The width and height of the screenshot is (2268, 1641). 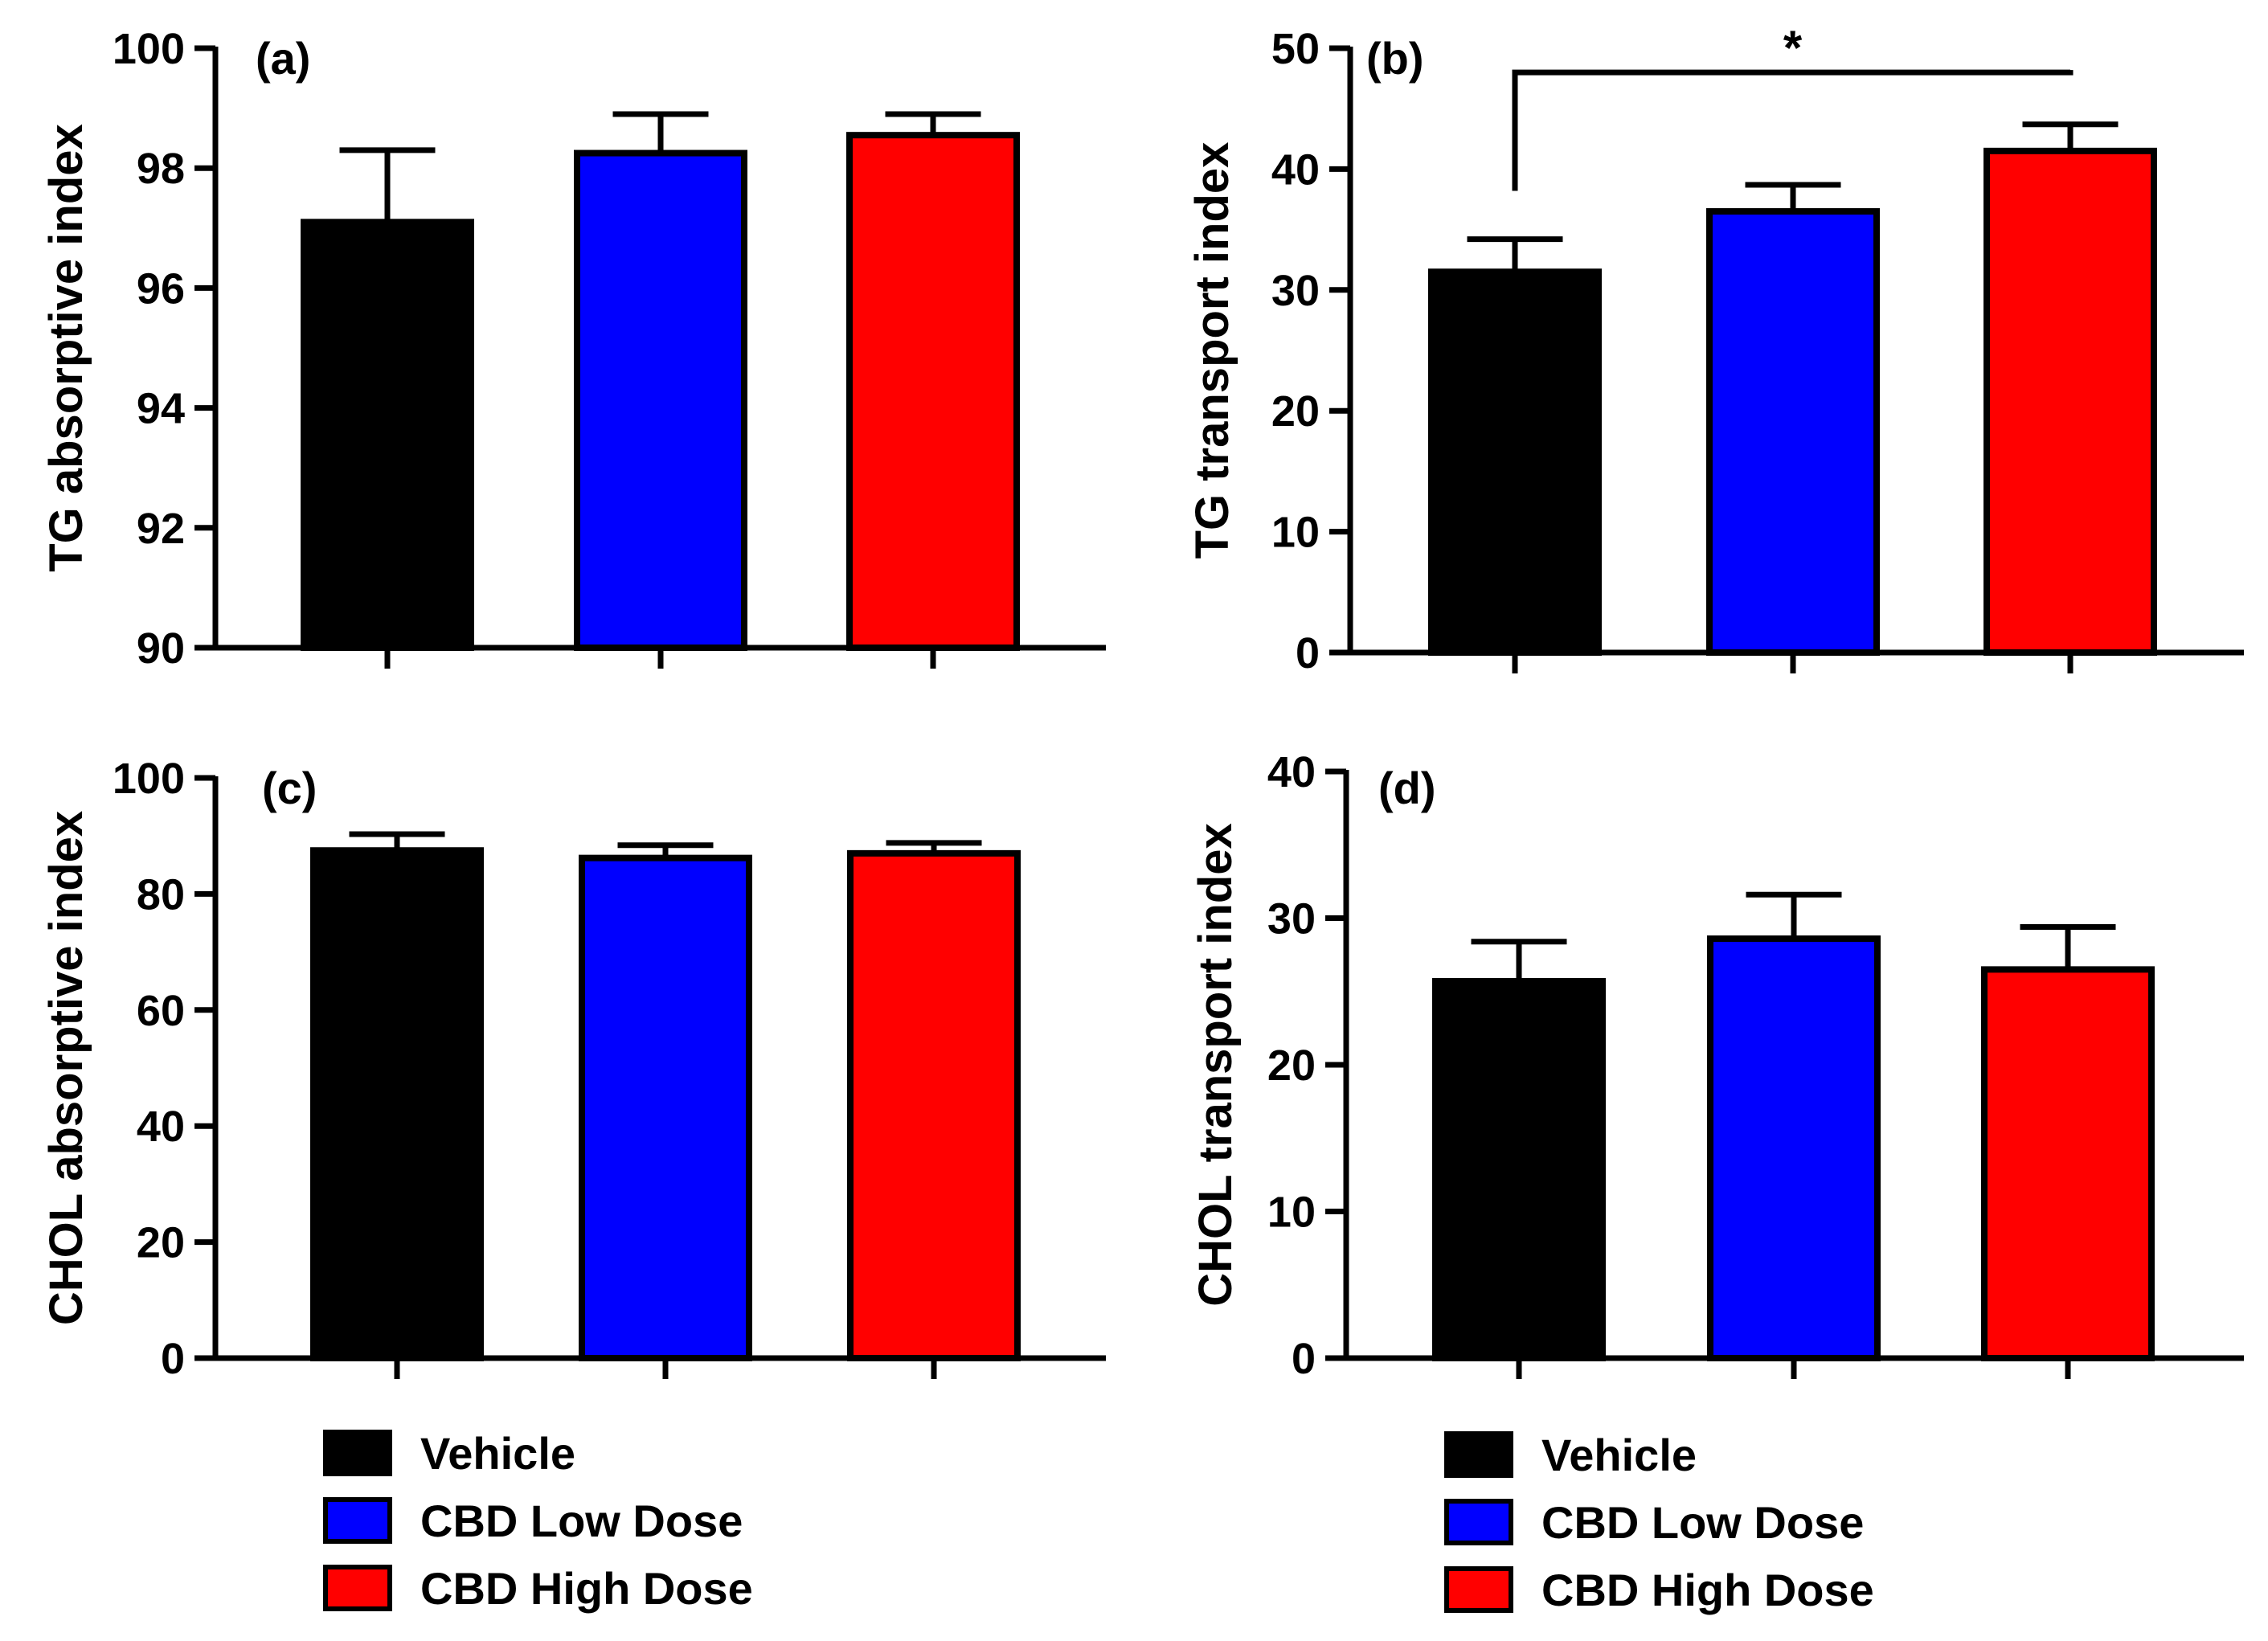 What do you see at coordinates (1793, 48) in the screenshot?
I see `significance-marker: *` at bounding box center [1793, 48].